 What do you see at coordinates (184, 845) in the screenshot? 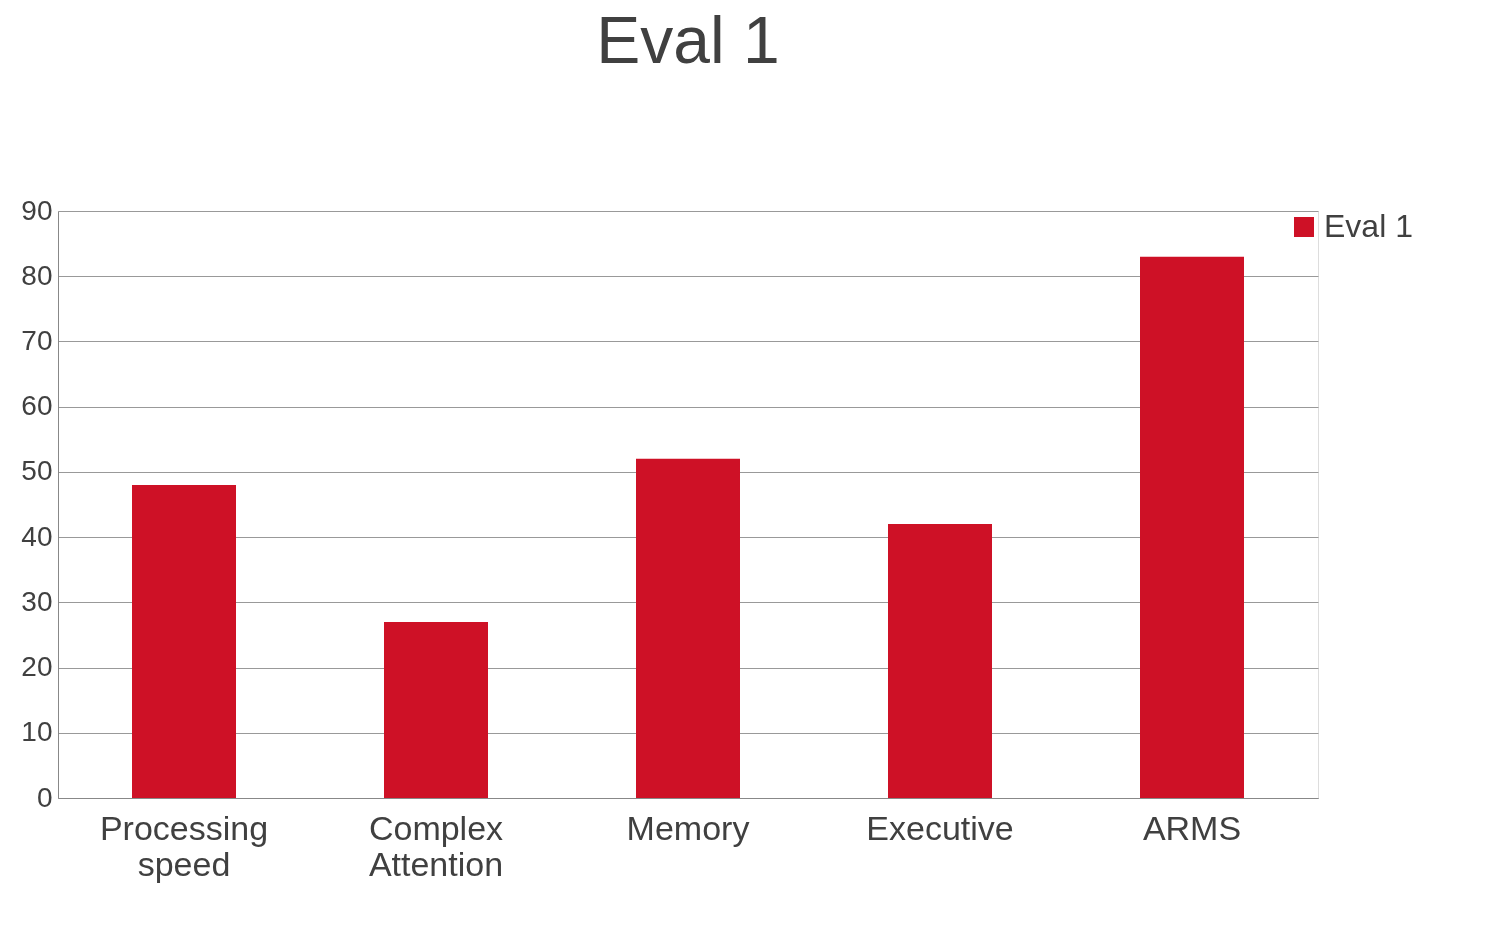
I see `x-tick-label: Processing speed` at bounding box center [184, 845].